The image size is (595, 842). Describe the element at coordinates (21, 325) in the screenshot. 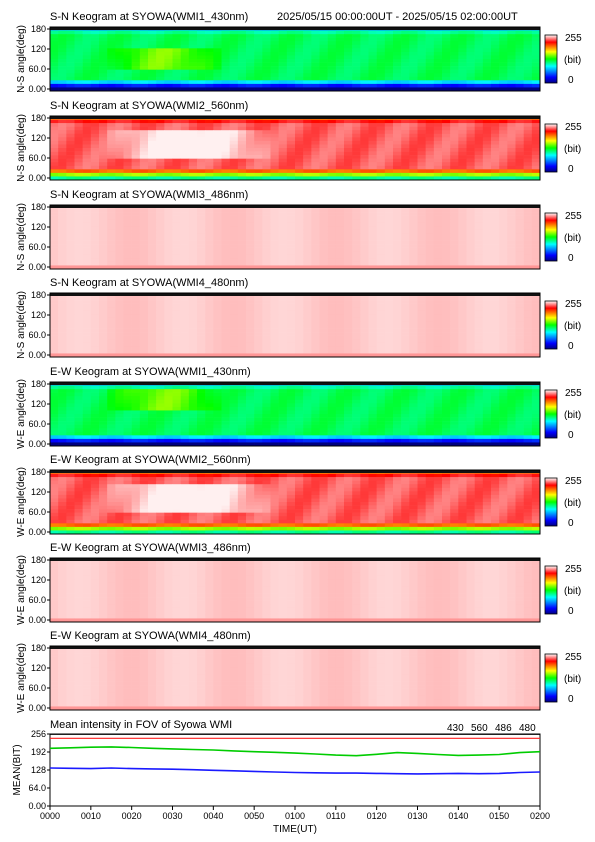

I see `y-axis-label: N-S angle(deg)` at that location.